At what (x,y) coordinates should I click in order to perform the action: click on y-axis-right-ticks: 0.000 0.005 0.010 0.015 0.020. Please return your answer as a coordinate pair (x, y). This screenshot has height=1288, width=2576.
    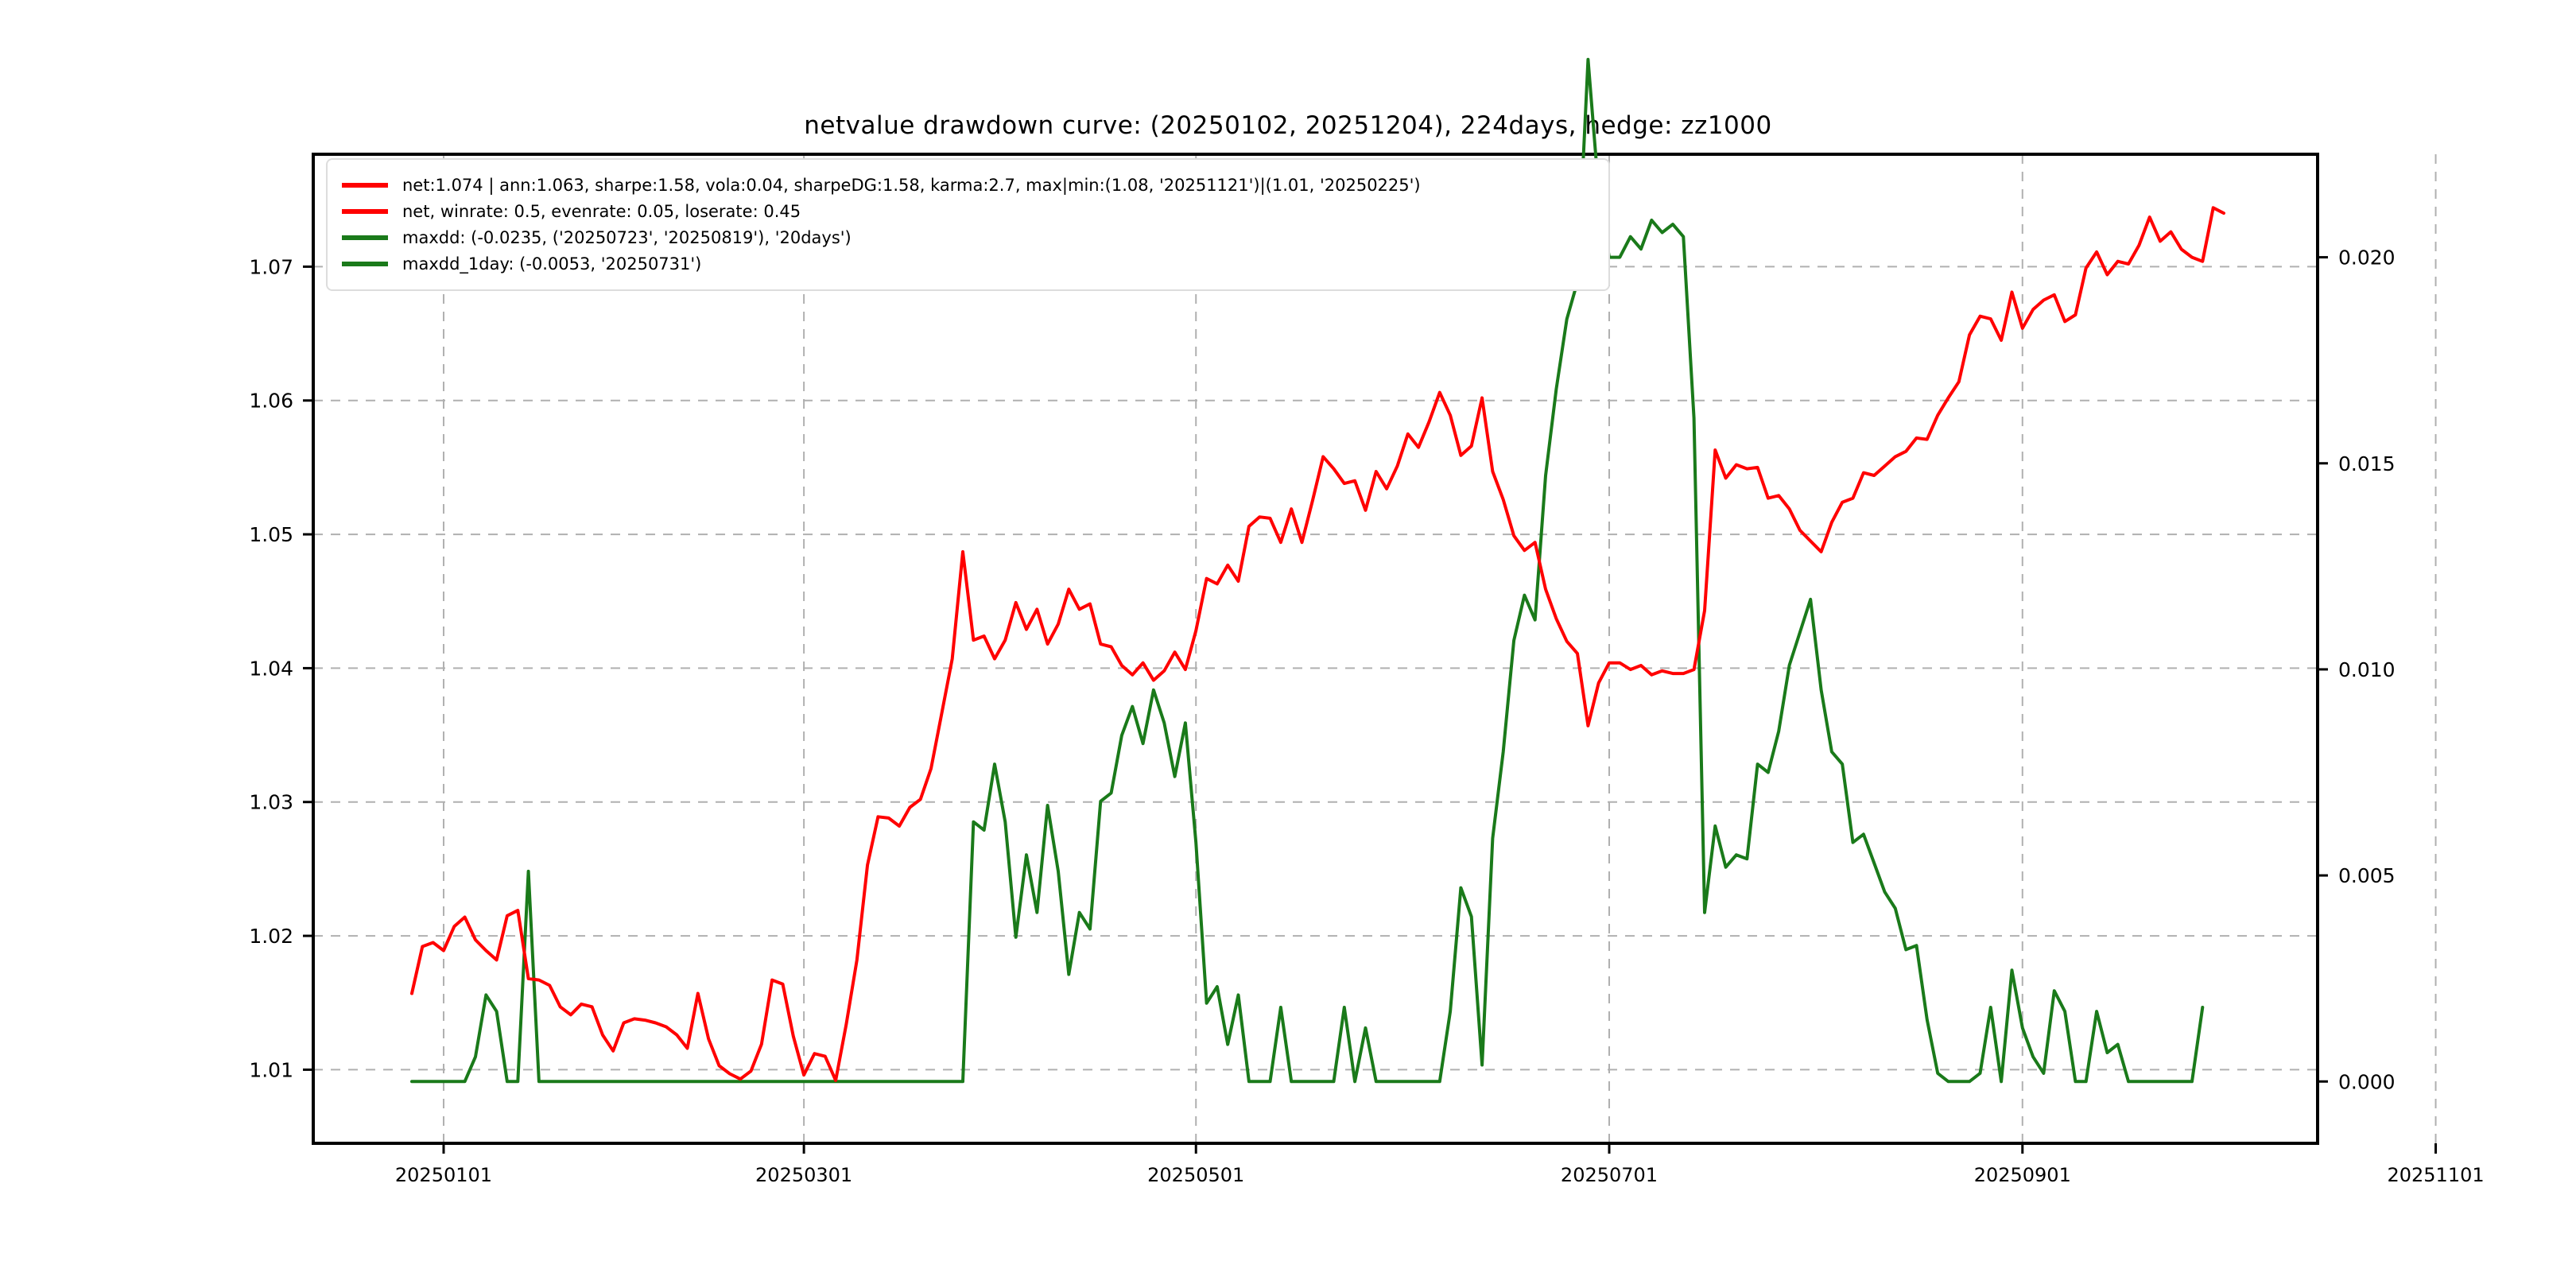
    Looking at the image, I should click on (2357, 669).